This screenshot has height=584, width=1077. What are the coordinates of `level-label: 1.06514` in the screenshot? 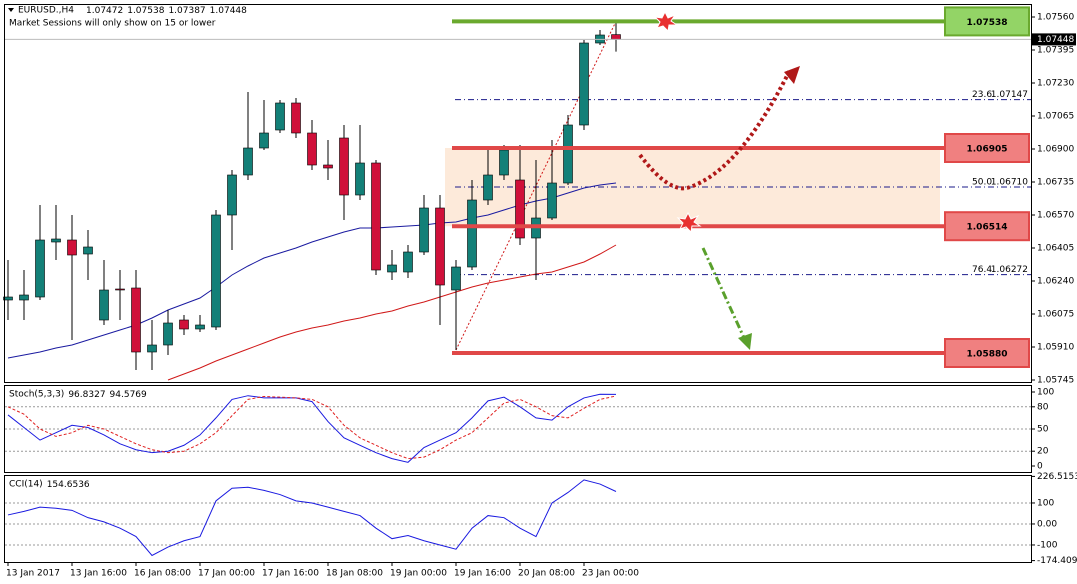 It's located at (987, 228).